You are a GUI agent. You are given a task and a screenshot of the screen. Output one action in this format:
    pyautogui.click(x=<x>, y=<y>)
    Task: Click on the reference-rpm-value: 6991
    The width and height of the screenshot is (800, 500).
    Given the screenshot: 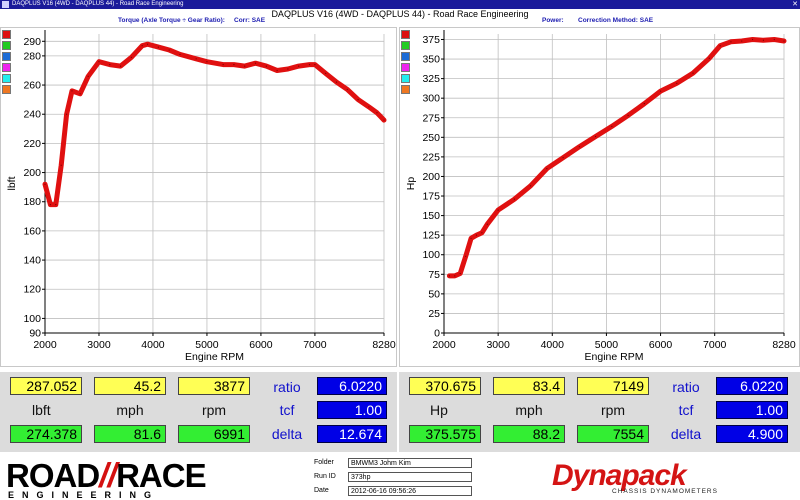 What is the action you would take?
    pyautogui.click(x=214, y=434)
    